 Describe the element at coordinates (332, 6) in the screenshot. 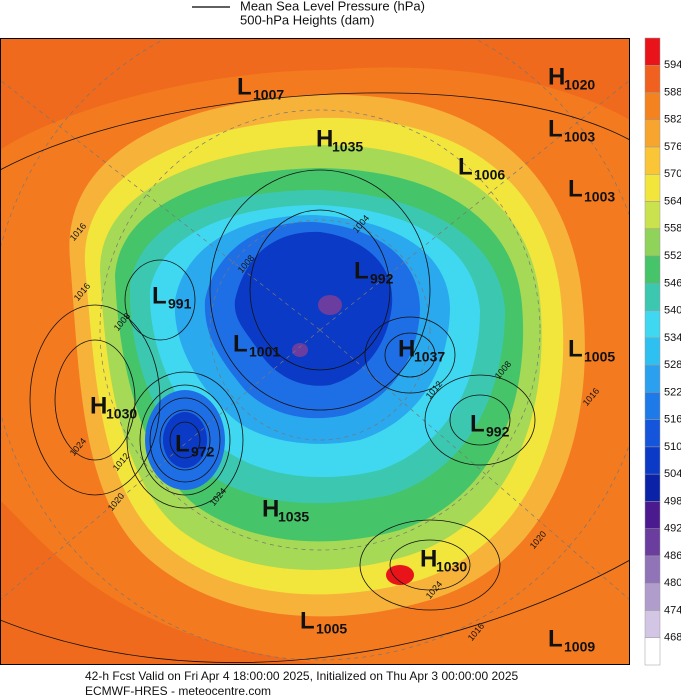

I see `legend-label: Mean Sea Level Pressure (hPa)` at that location.